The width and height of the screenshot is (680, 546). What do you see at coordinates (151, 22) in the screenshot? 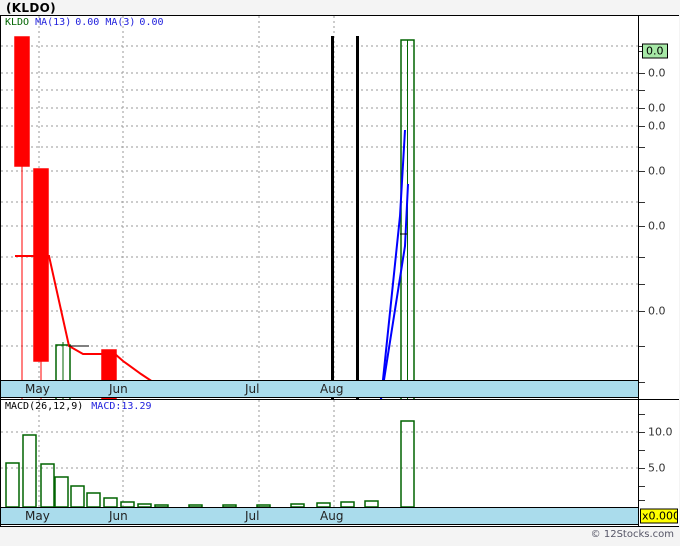
I see `legend-ma-short-value: 0.00` at bounding box center [151, 22].